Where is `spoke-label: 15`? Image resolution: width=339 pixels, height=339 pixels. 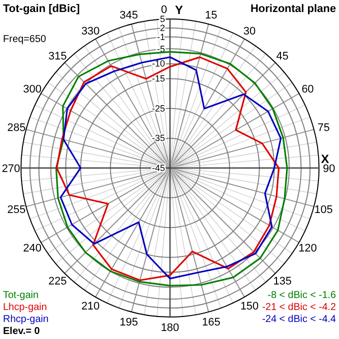 spoke-label: 15 is located at coordinates (211, 15).